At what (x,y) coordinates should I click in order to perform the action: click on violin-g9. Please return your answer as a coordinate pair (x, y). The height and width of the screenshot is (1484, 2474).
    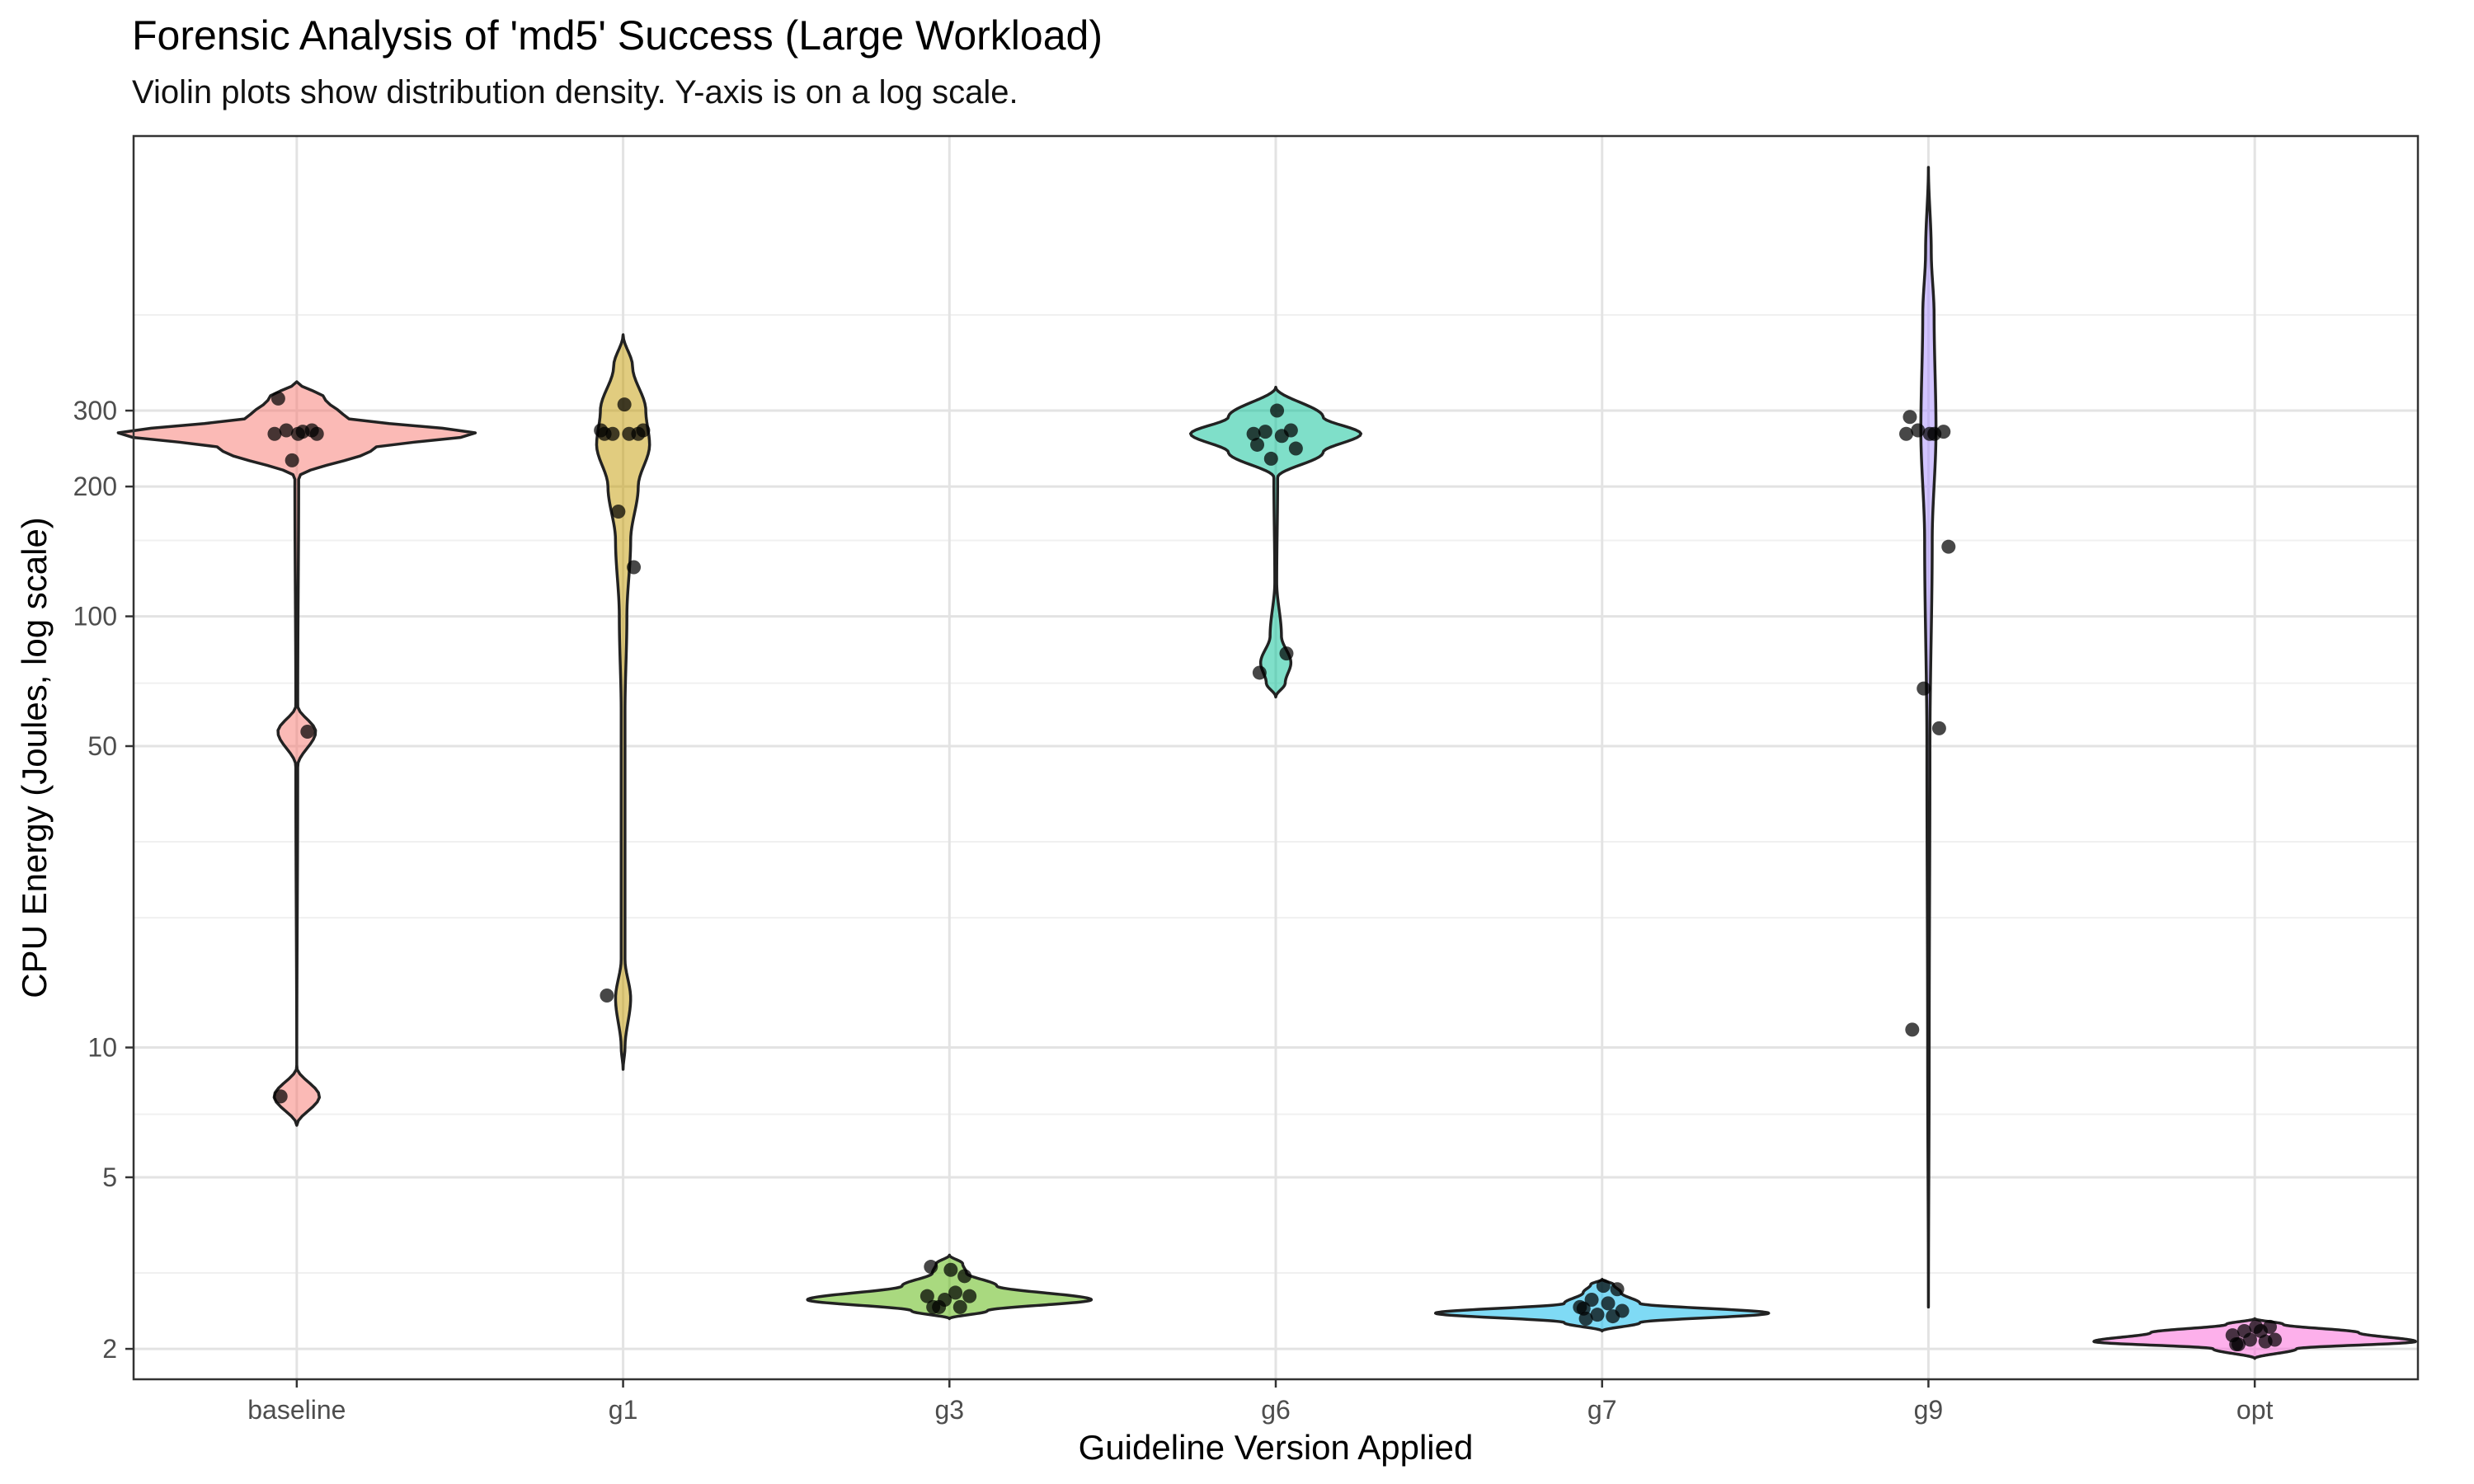
    Looking at the image, I should click on (1928, 737).